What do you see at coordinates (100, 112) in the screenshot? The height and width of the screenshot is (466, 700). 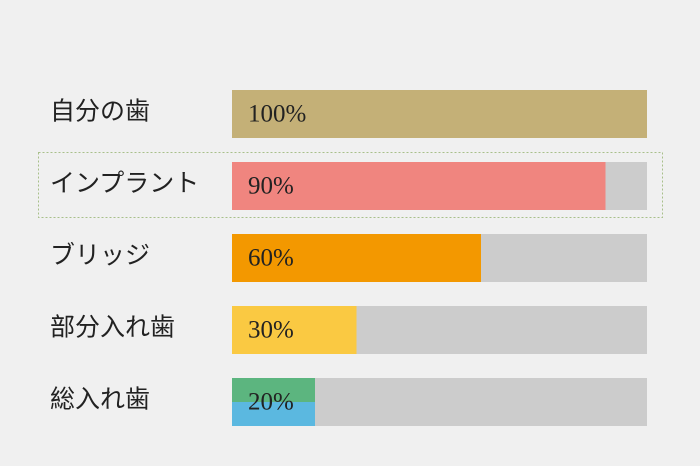 I see `category-label: 自分の歯` at bounding box center [100, 112].